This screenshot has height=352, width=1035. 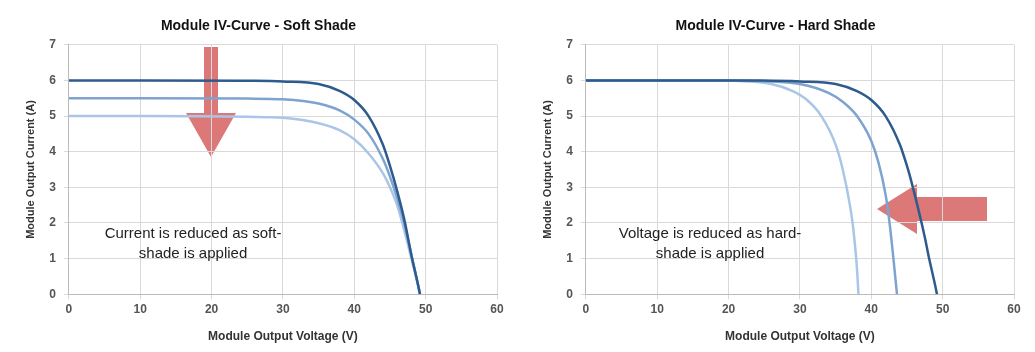 What do you see at coordinates (775, 25) in the screenshot?
I see `chart-title: Module IV-Curve - Hard Shade` at bounding box center [775, 25].